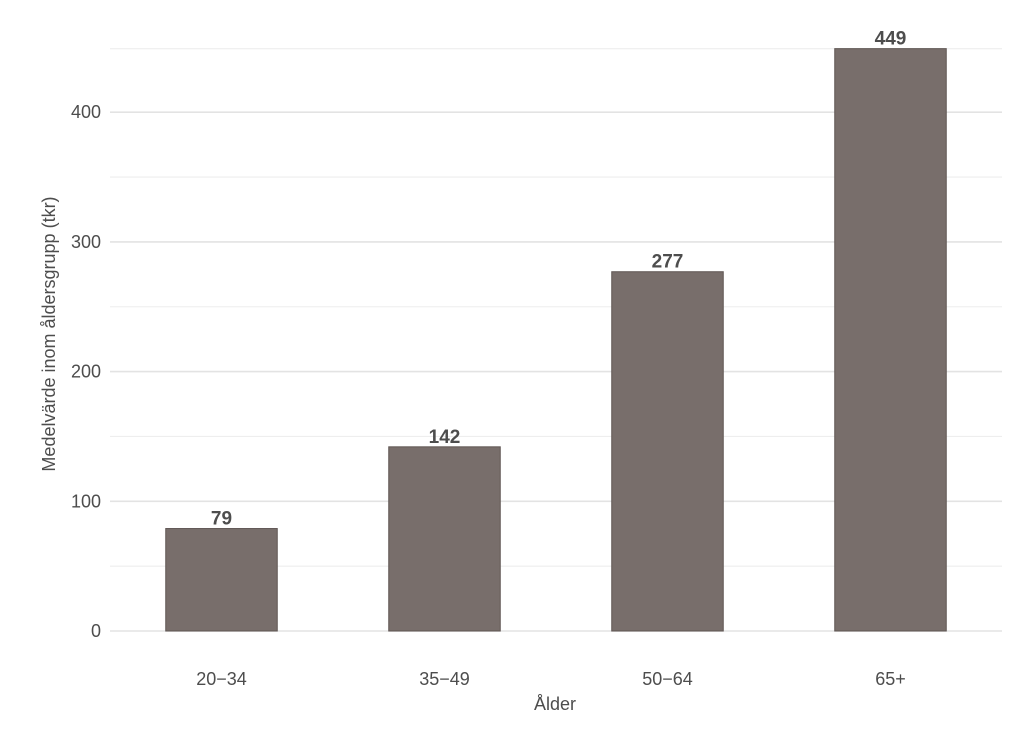 This screenshot has height=729, width=1035. What do you see at coordinates (444, 679) in the screenshot?
I see `x-tick-label: 35−49` at bounding box center [444, 679].